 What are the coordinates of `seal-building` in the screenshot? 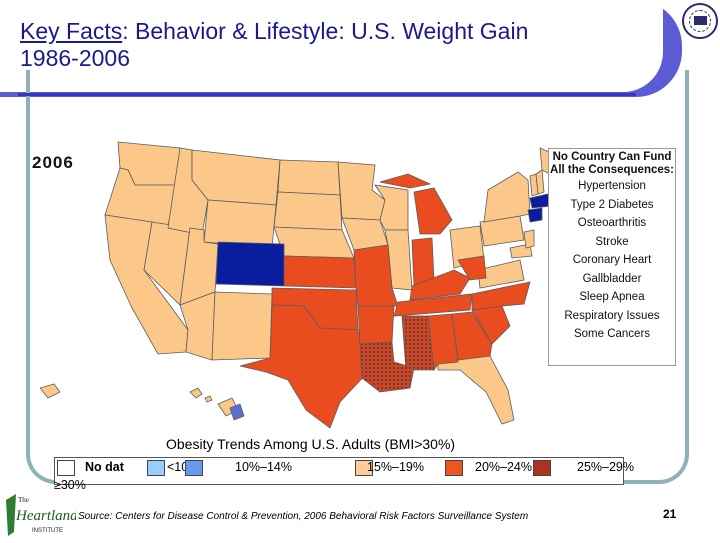 It's located at (700, 20).